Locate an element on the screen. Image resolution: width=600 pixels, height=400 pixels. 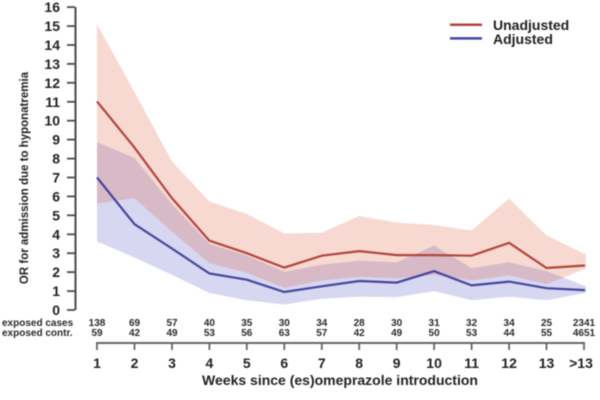
svg-text: 2341 is located at coordinates (584, 323).